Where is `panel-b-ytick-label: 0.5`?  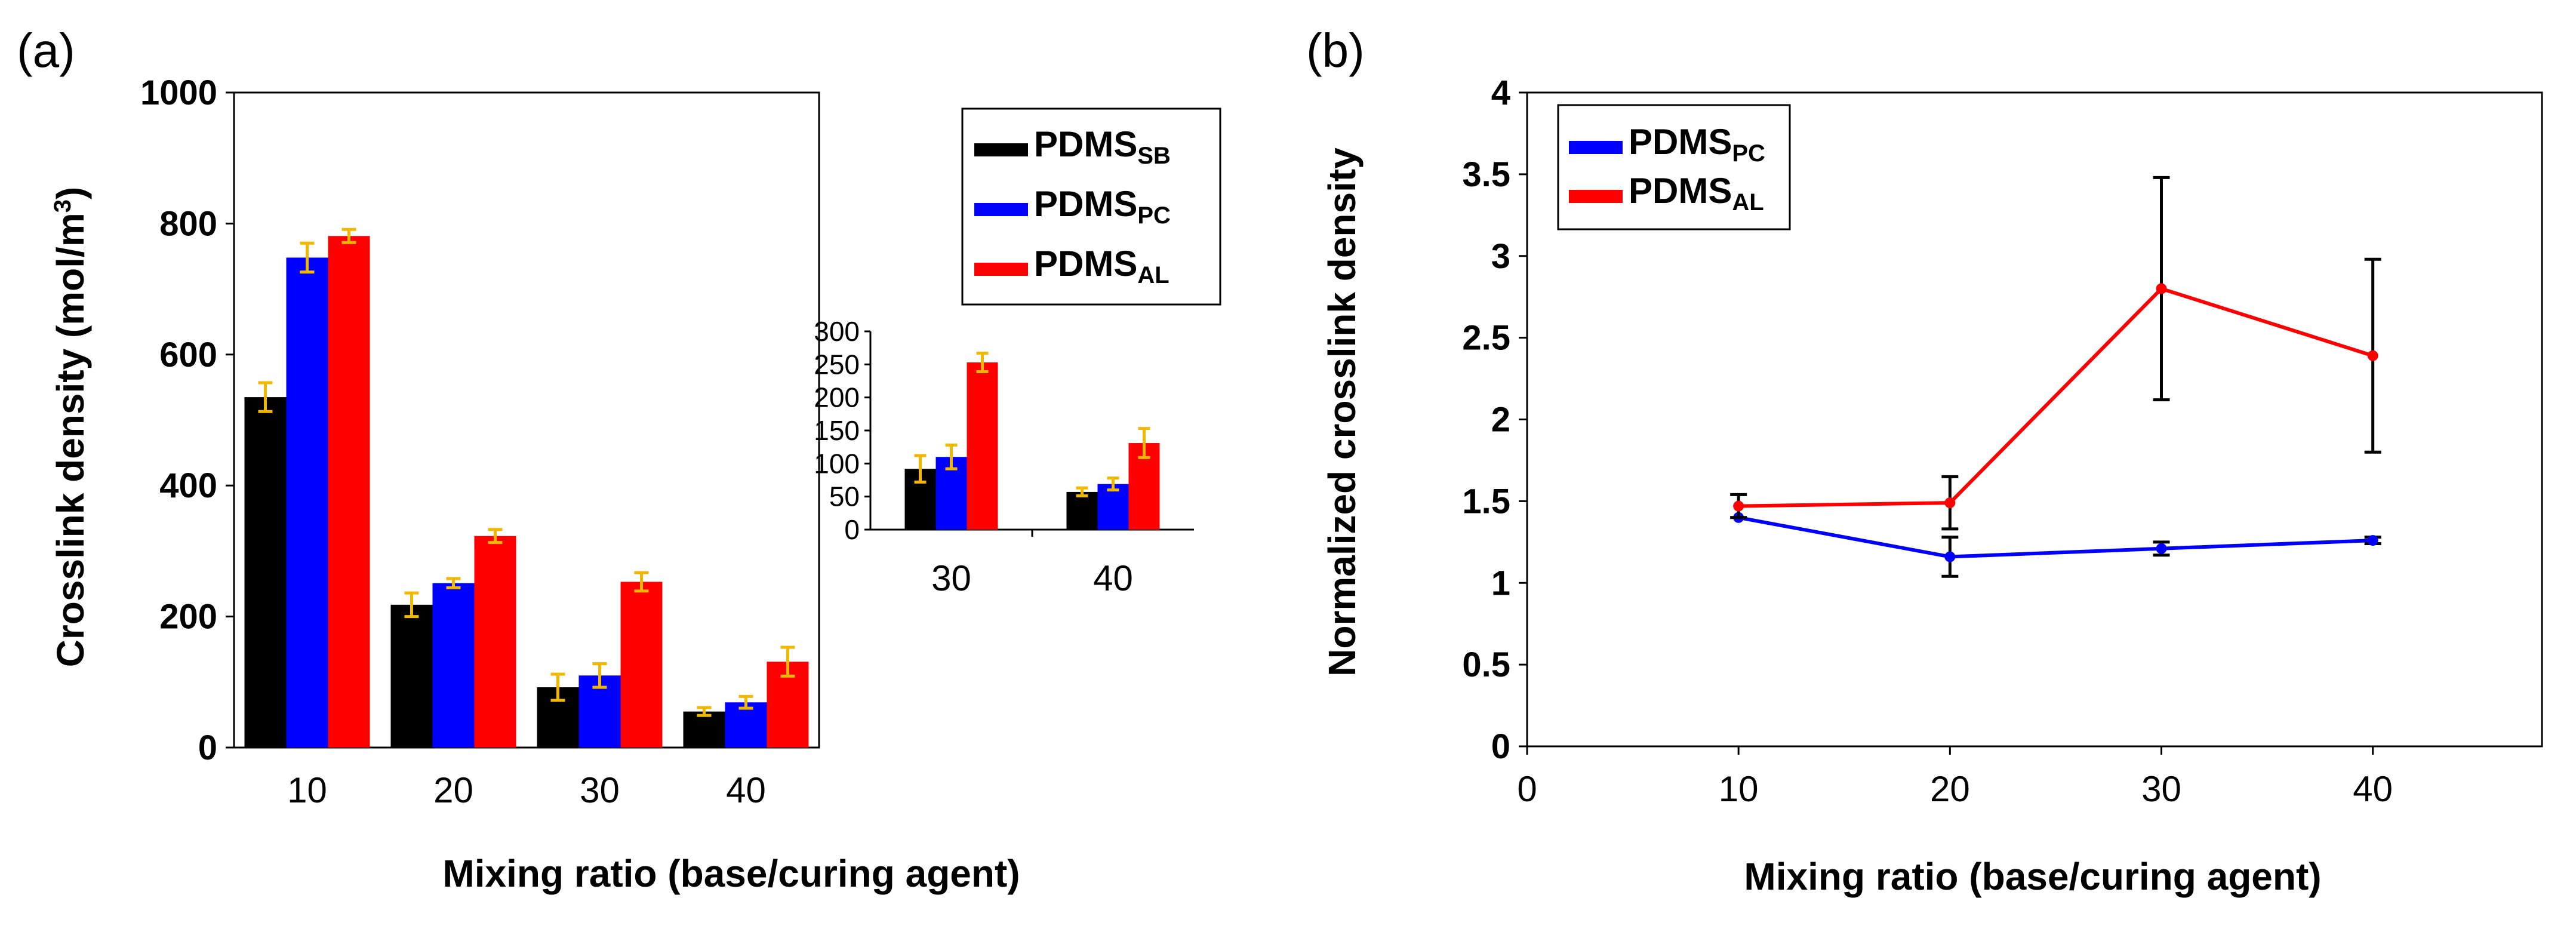 panel-b-ytick-label: 0.5 is located at coordinates (1486, 665).